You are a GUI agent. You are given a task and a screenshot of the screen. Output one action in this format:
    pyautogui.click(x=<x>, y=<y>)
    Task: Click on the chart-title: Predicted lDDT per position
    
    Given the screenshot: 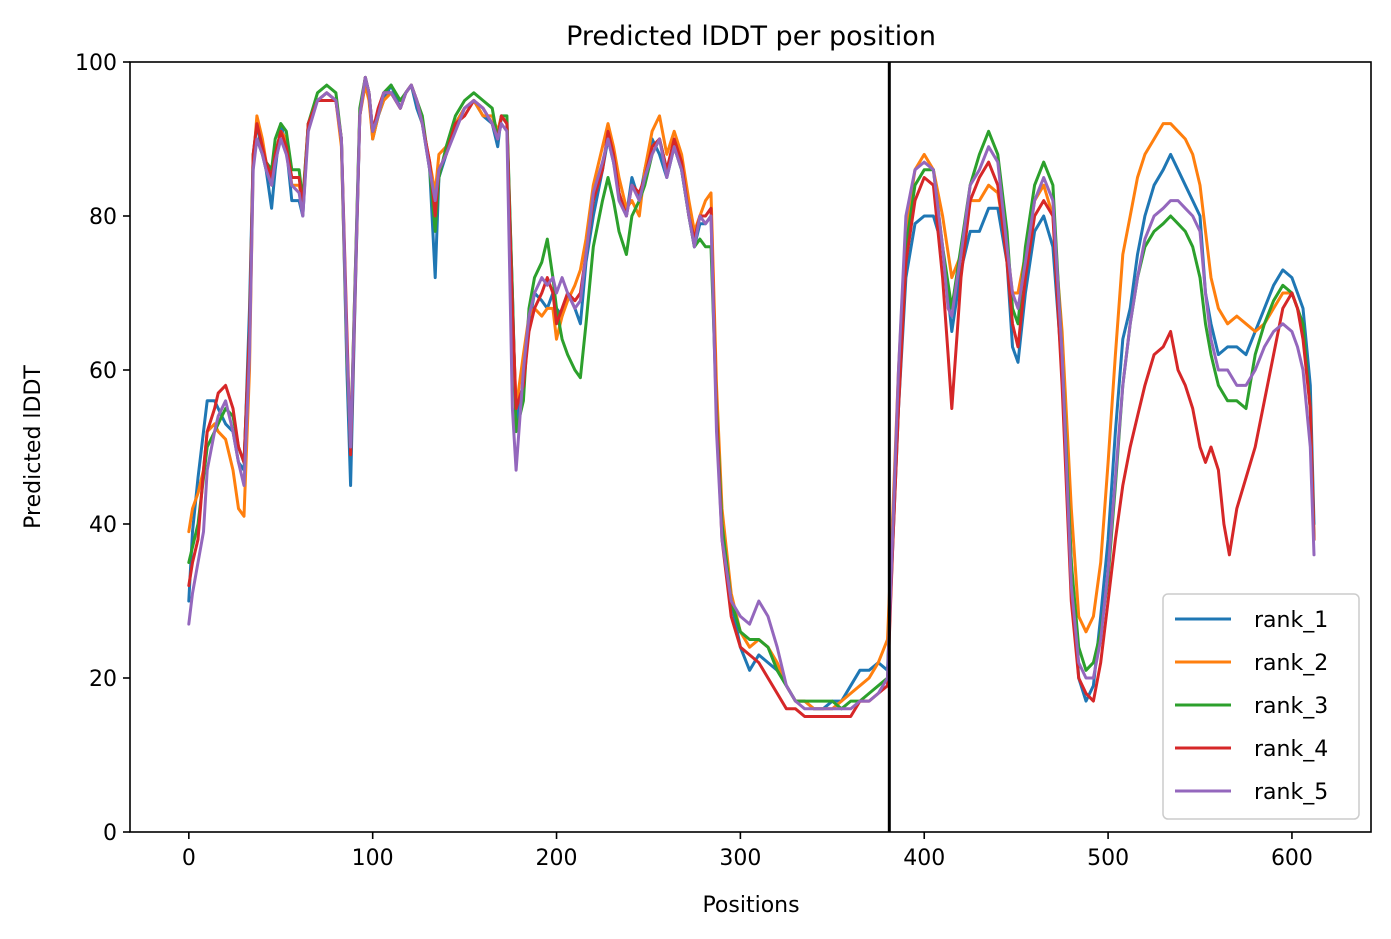 What is the action you would take?
    pyautogui.click(x=751, y=36)
    